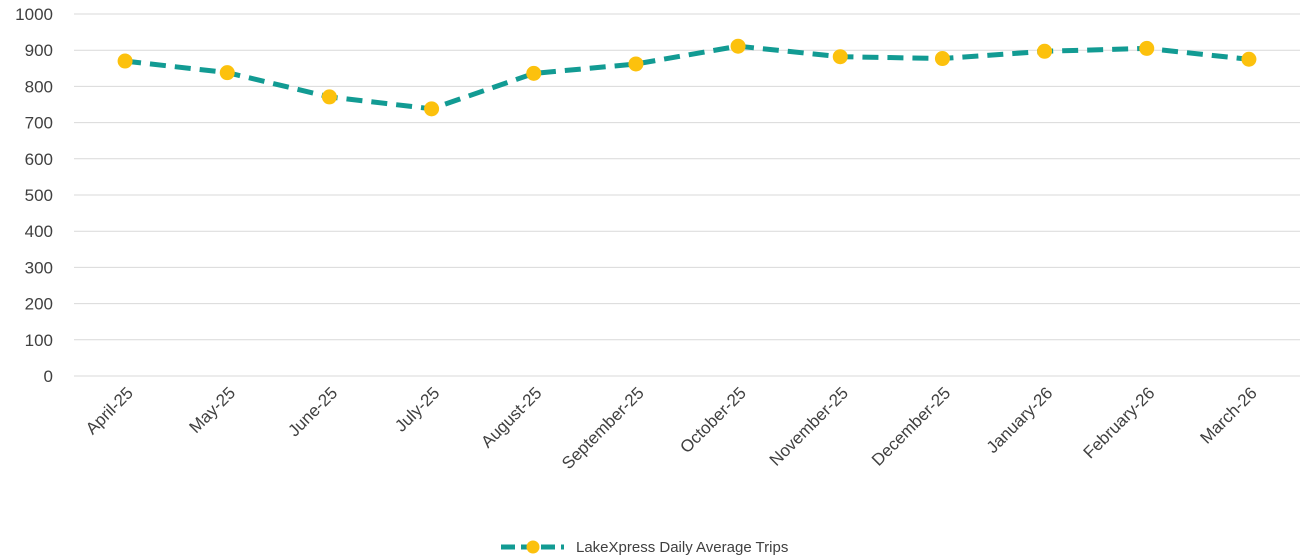 The image size is (1300, 558). Describe the element at coordinates (603, 428) in the screenshot. I see `x-tick-label: September-25` at that location.